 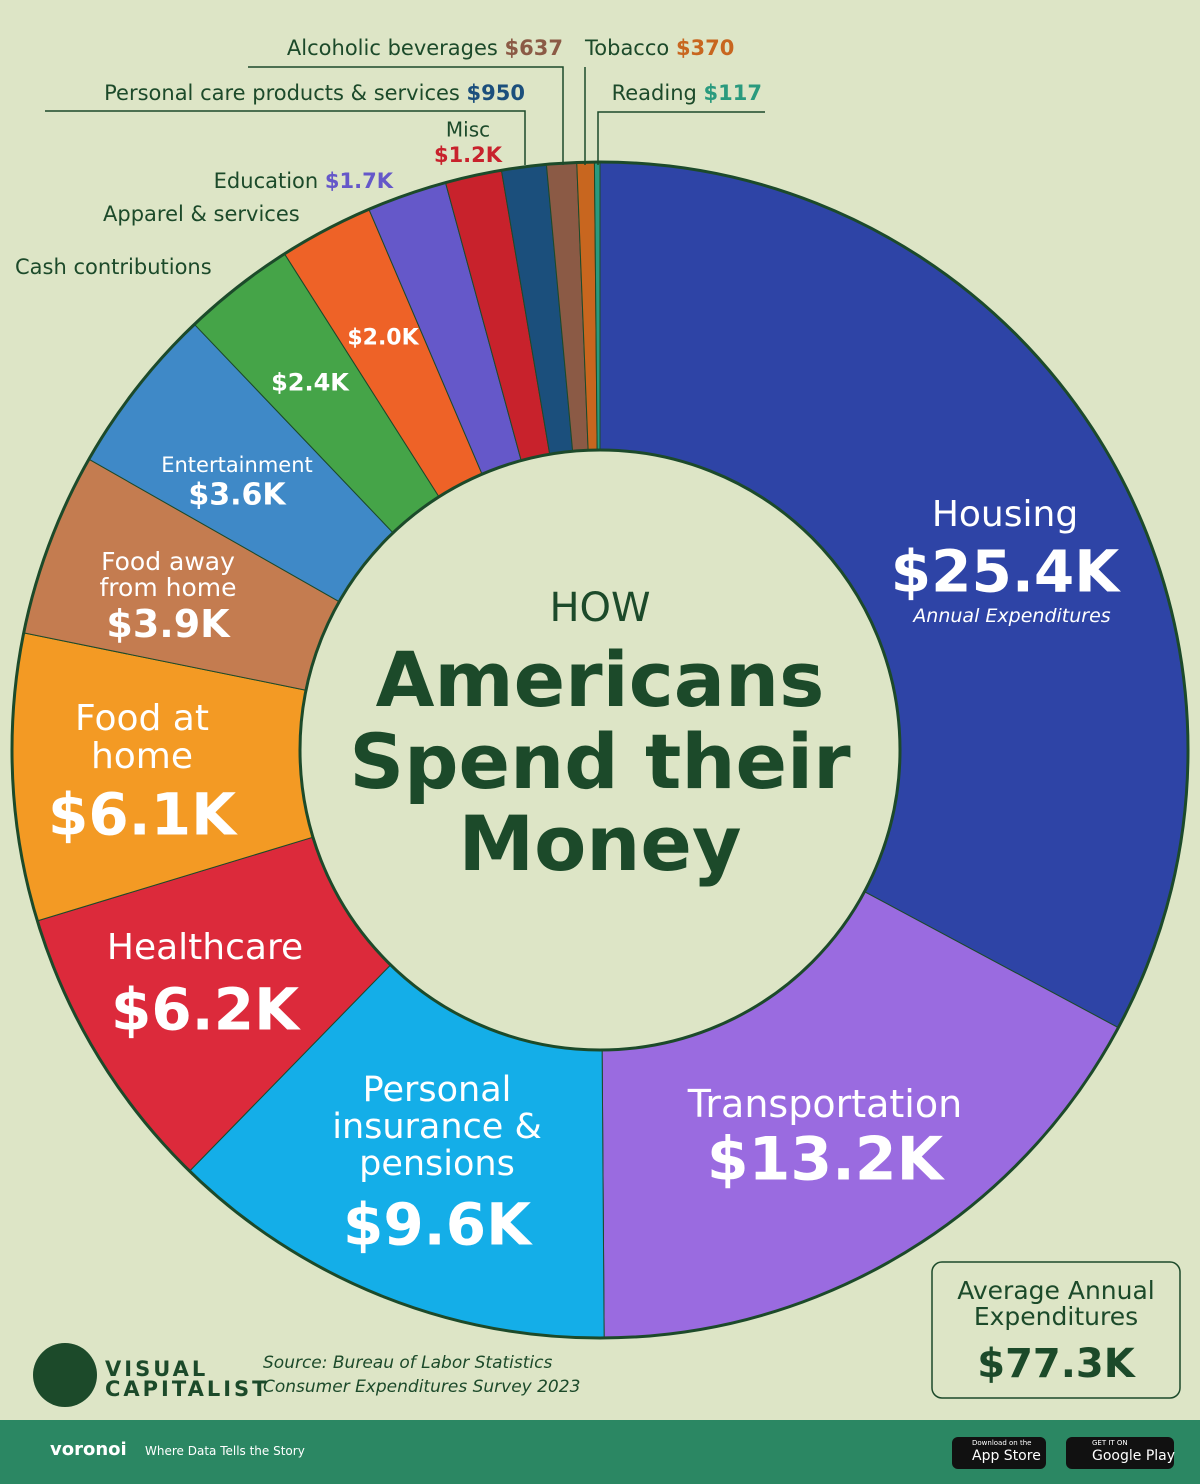 What do you see at coordinates (392, 47) in the screenshot?
I see `category-label: Alcoholic beverages` at bounding box center [392, 47].